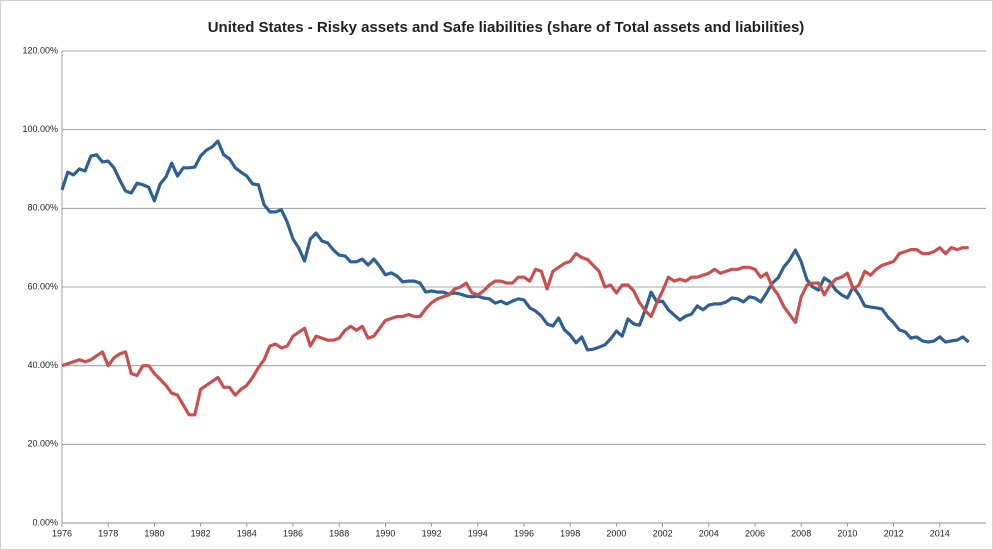  What do you see at coordinates (709, 533) in the screenshot?
I see `x-tick-label: 2004` at bounding box center [709, 533].